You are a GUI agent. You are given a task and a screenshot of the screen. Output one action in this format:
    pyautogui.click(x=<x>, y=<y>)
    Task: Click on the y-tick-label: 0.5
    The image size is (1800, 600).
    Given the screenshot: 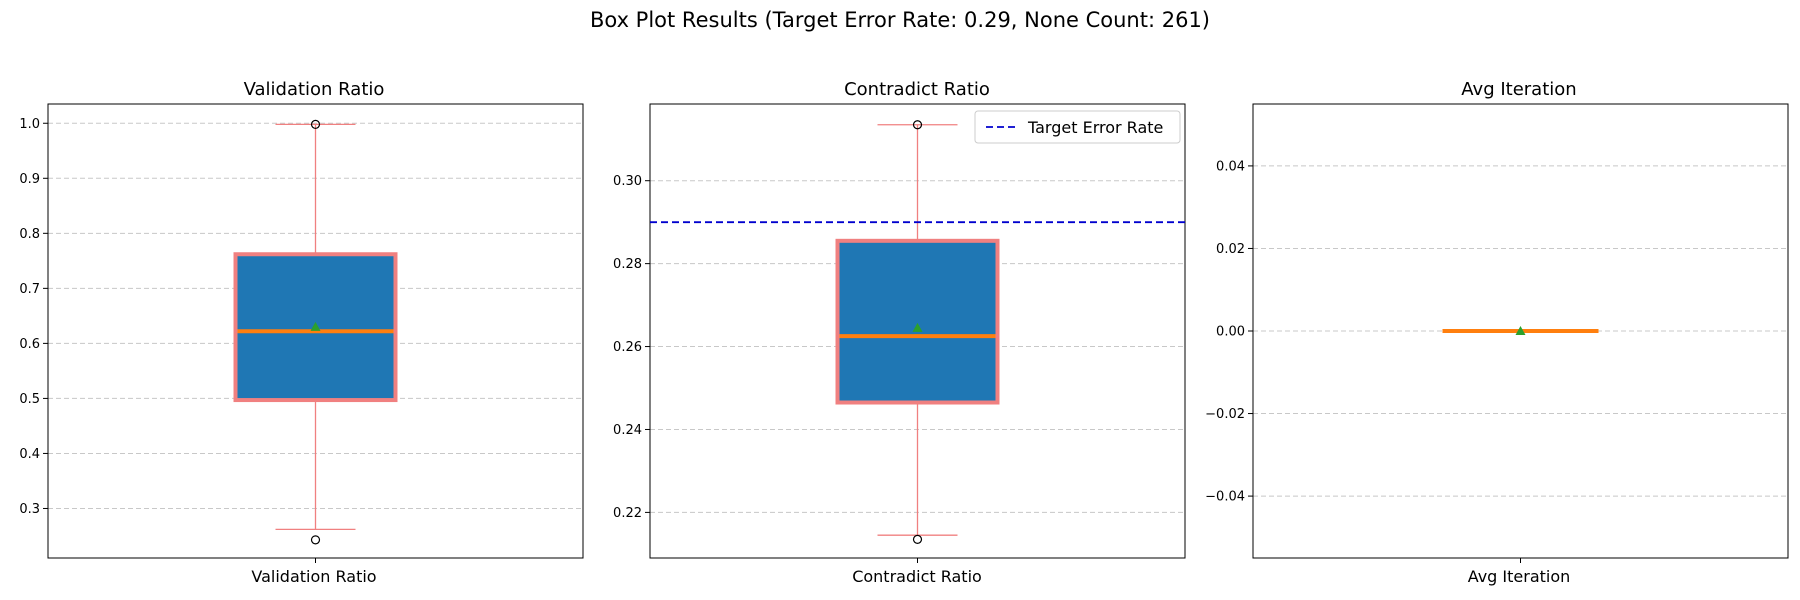 What is the action you would take?
    pyautogui.click(x=29, y=399)
    